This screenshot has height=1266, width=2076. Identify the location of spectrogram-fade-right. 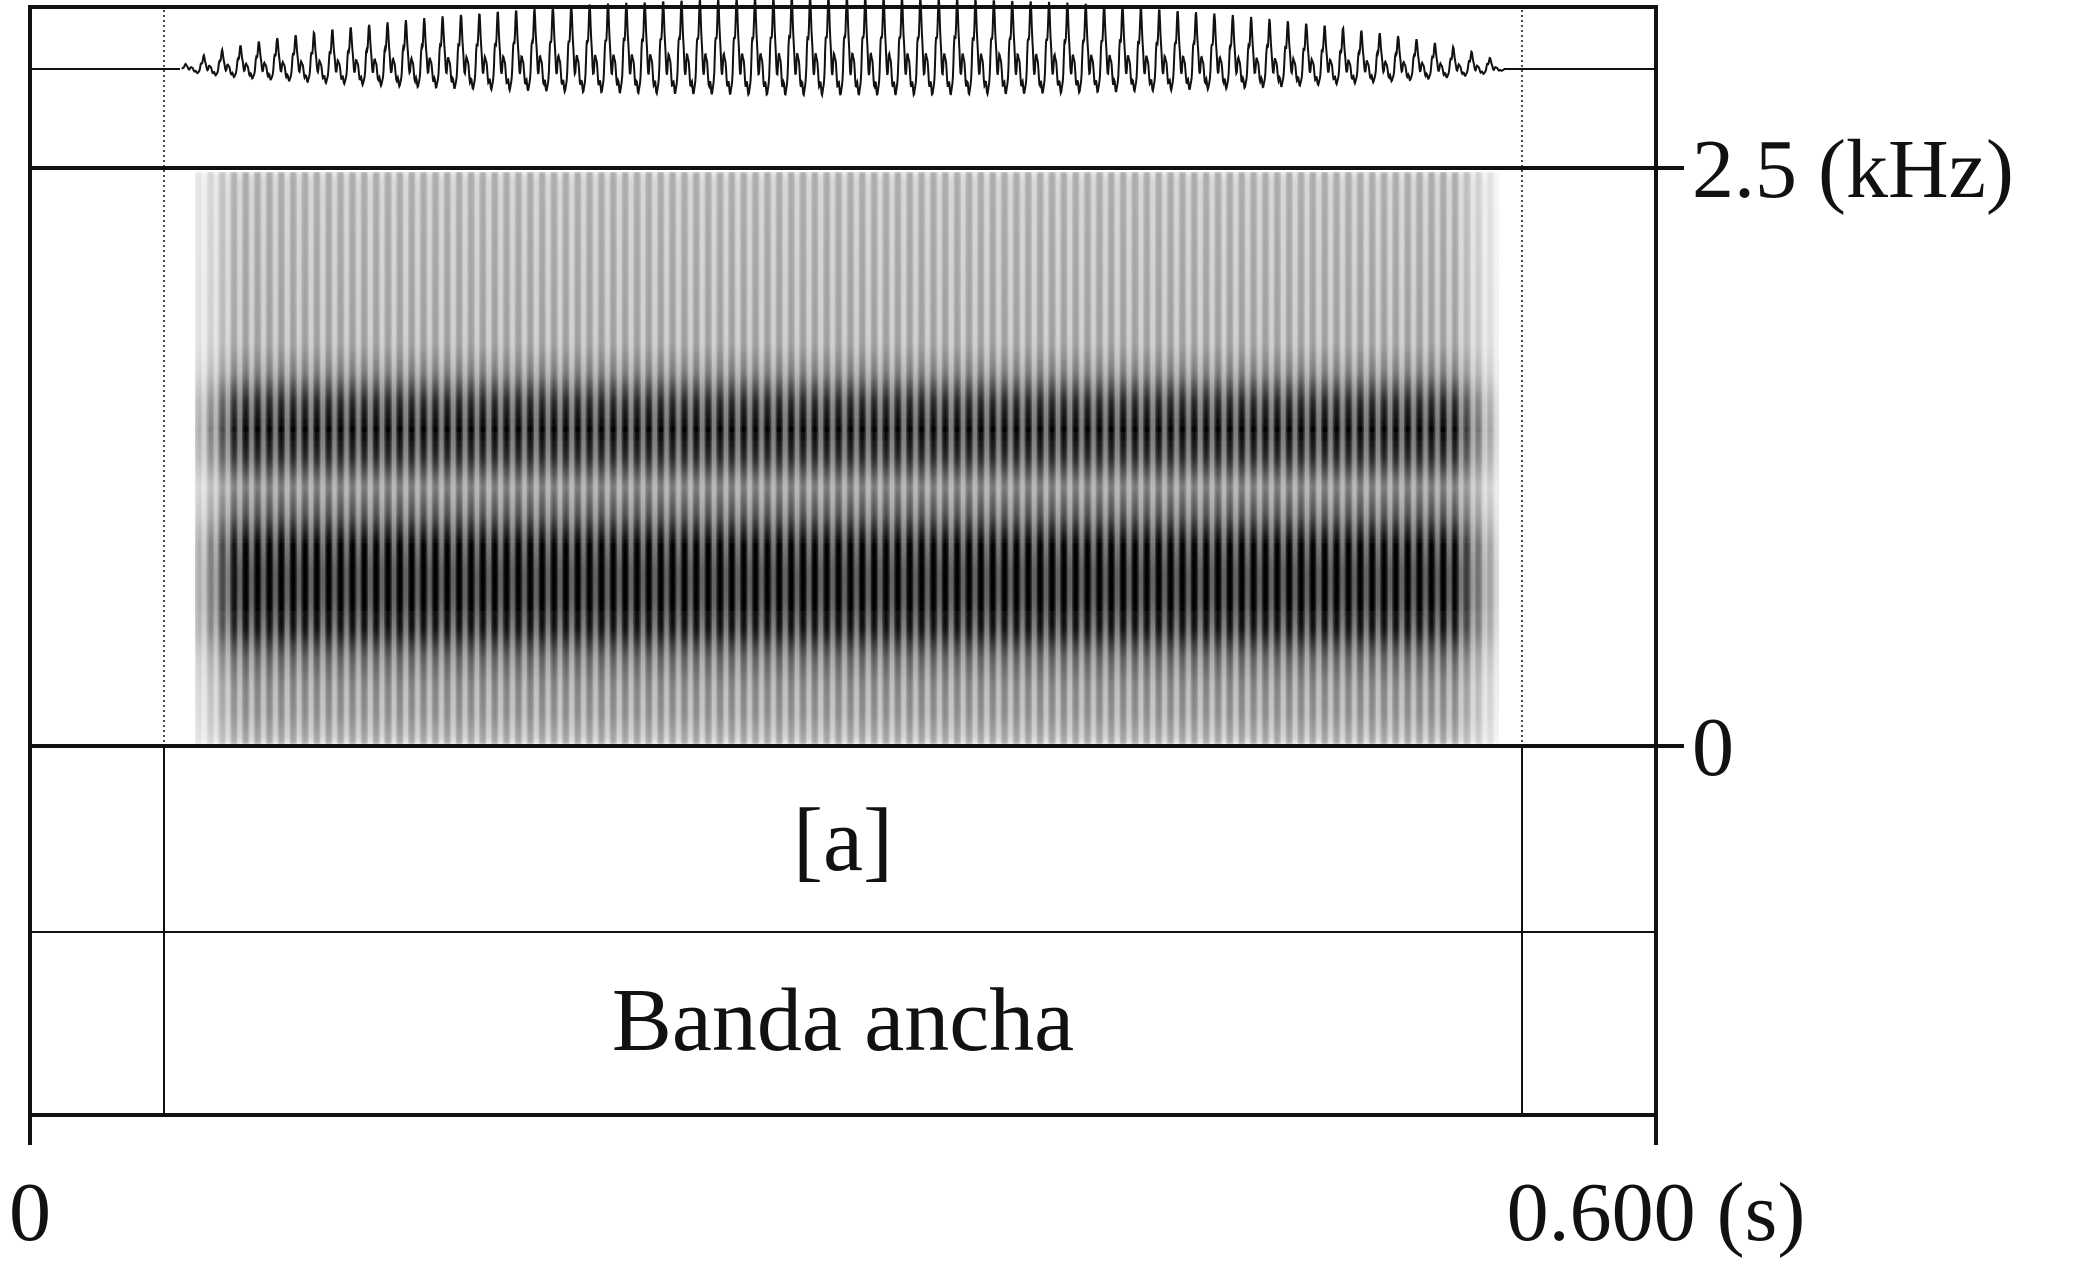
(1476, 458).